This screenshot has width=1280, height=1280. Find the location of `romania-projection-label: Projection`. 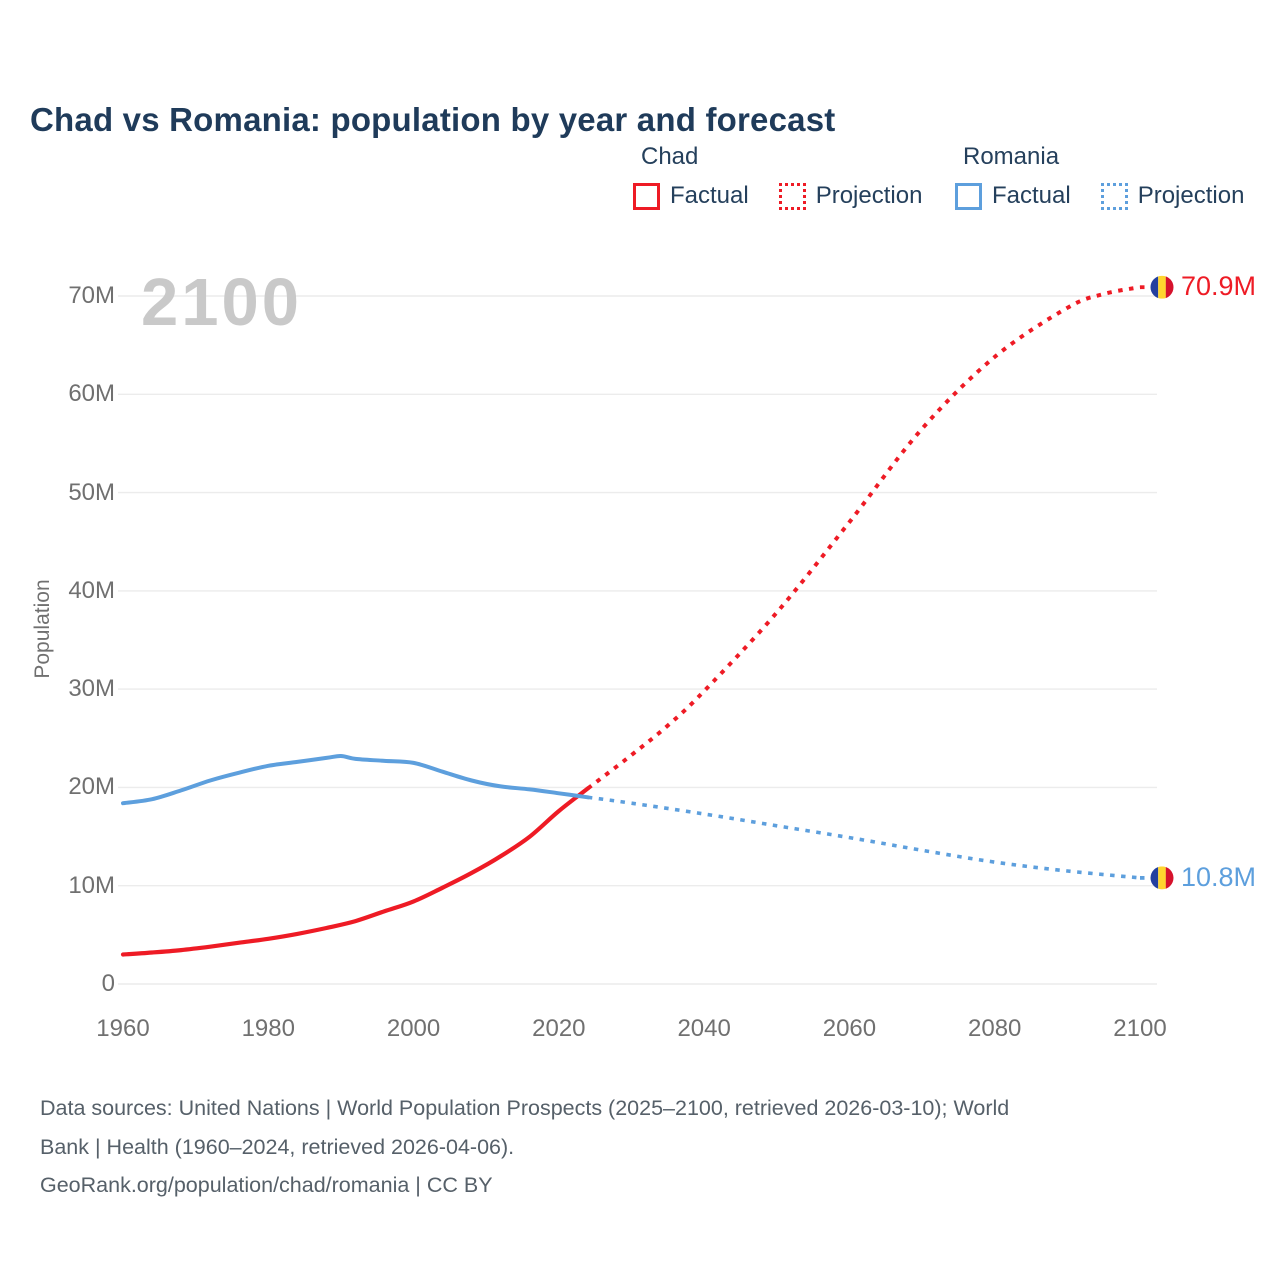

romania-projection-label: Projection is located at coordinates (1191, 195).